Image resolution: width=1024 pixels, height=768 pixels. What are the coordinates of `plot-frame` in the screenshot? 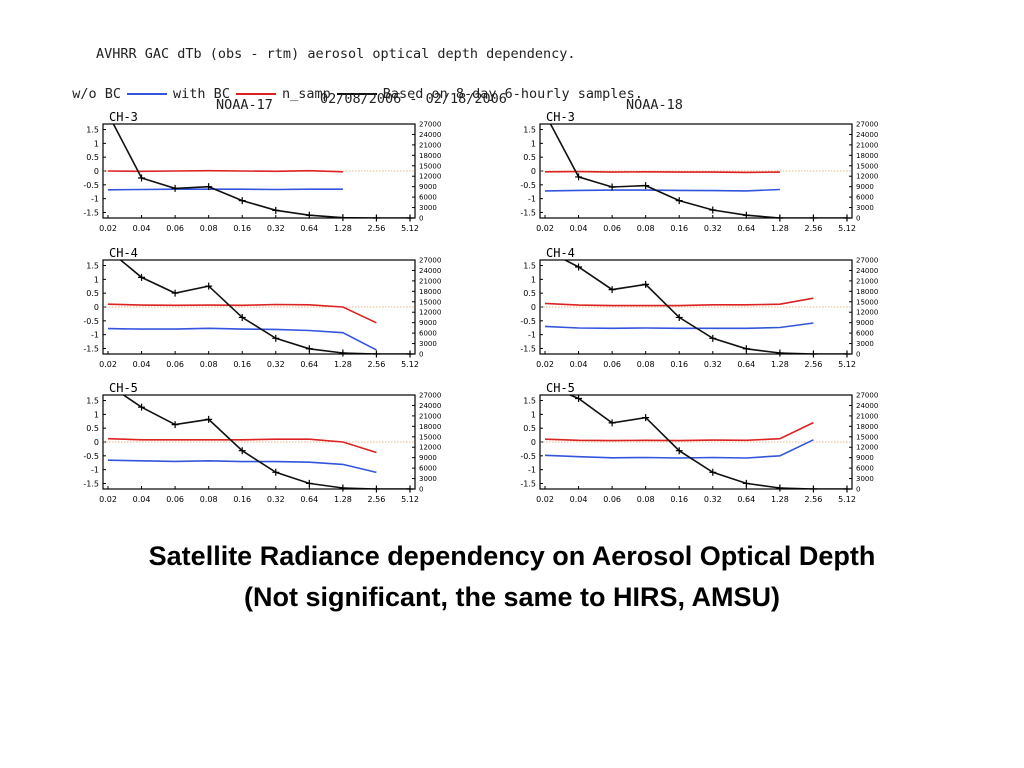 It's located at (696, 442).